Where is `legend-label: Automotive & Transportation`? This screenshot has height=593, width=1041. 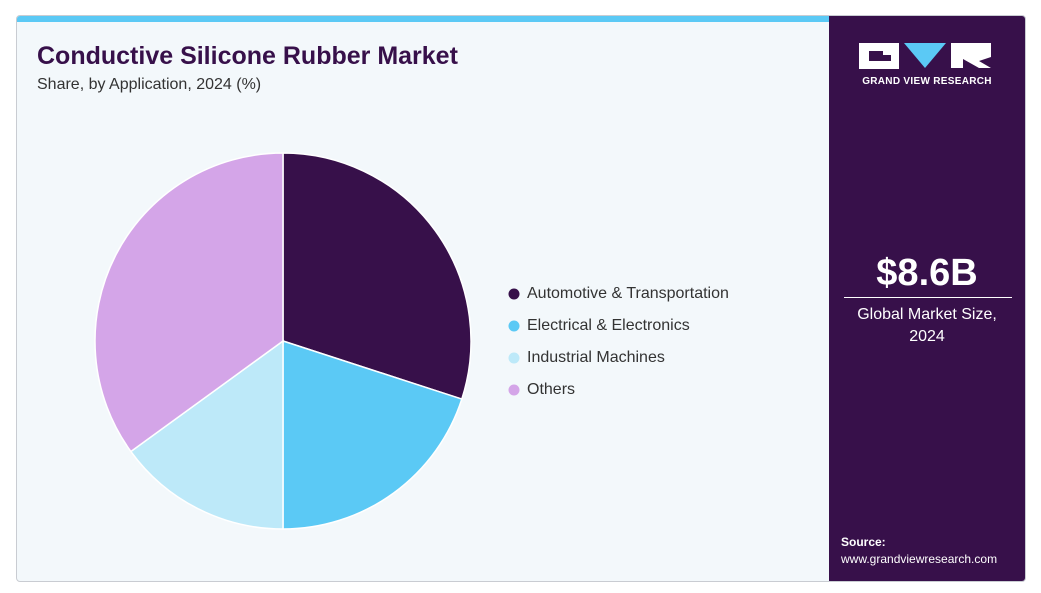
legend-label: Automotive & Transportation is located at coordinates (628, 293).